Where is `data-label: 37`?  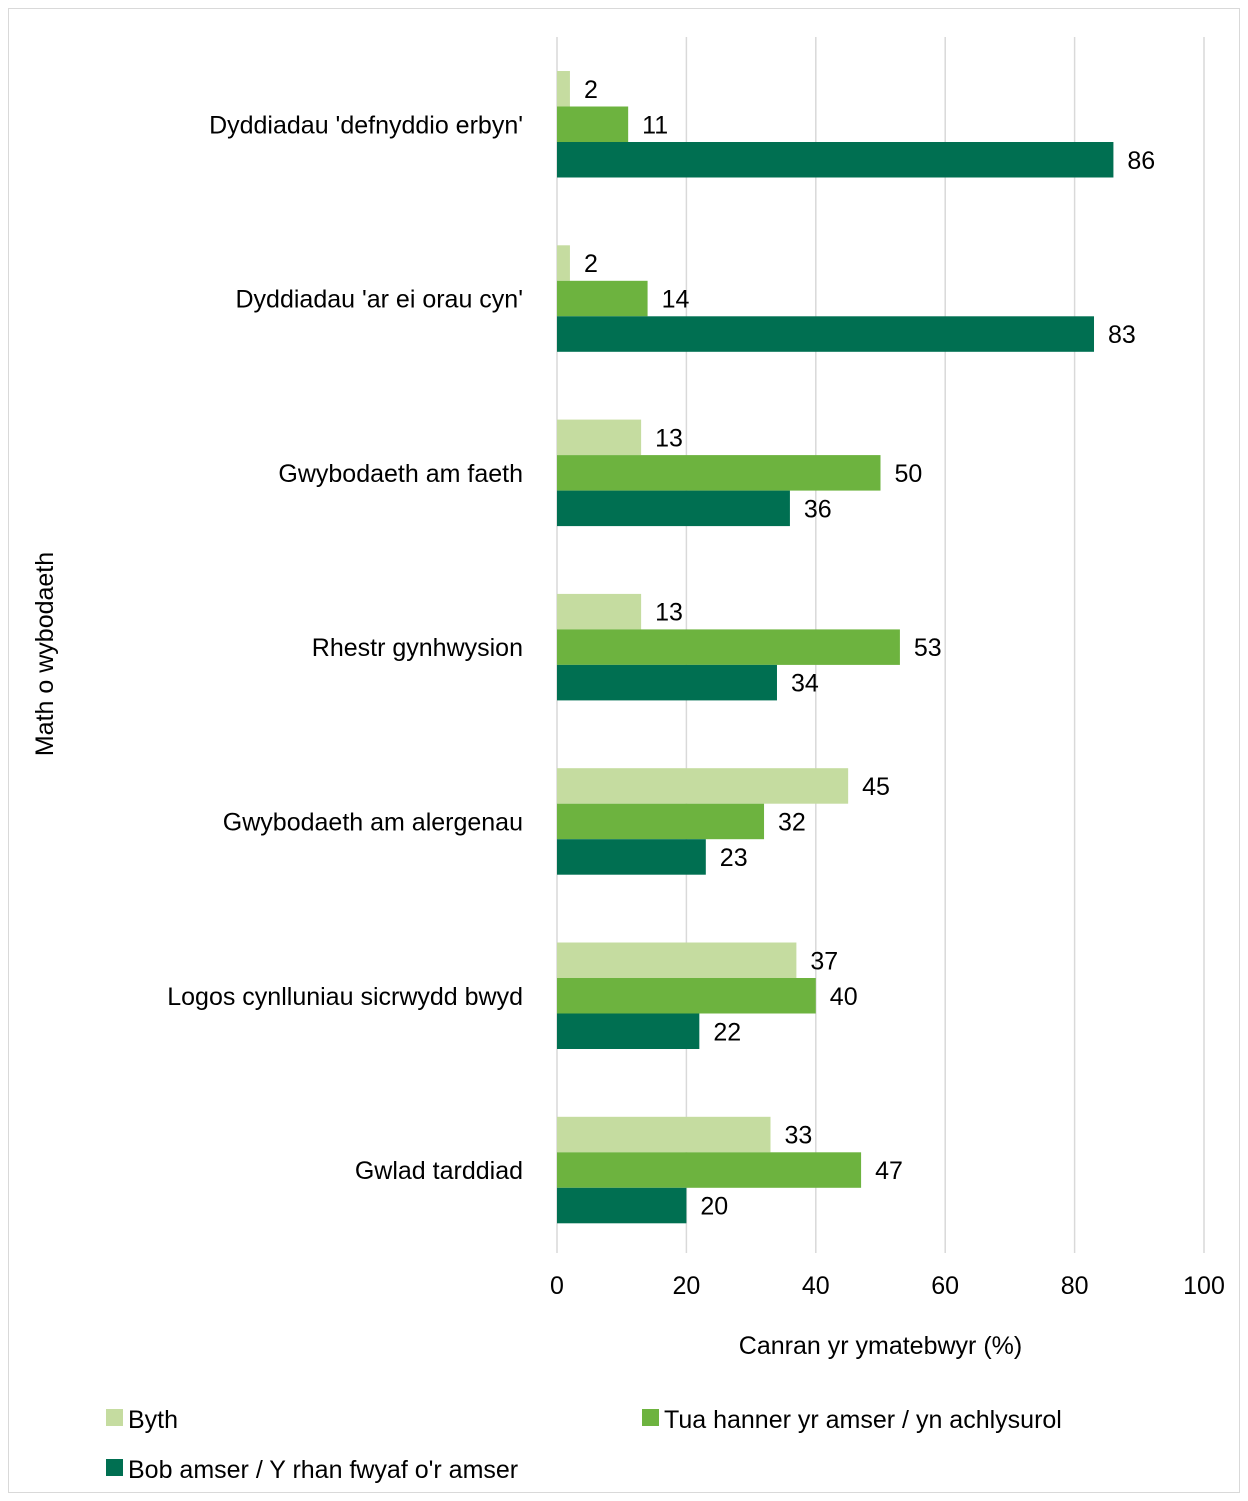
data-label: 37 is located at coordinates (824, 961).